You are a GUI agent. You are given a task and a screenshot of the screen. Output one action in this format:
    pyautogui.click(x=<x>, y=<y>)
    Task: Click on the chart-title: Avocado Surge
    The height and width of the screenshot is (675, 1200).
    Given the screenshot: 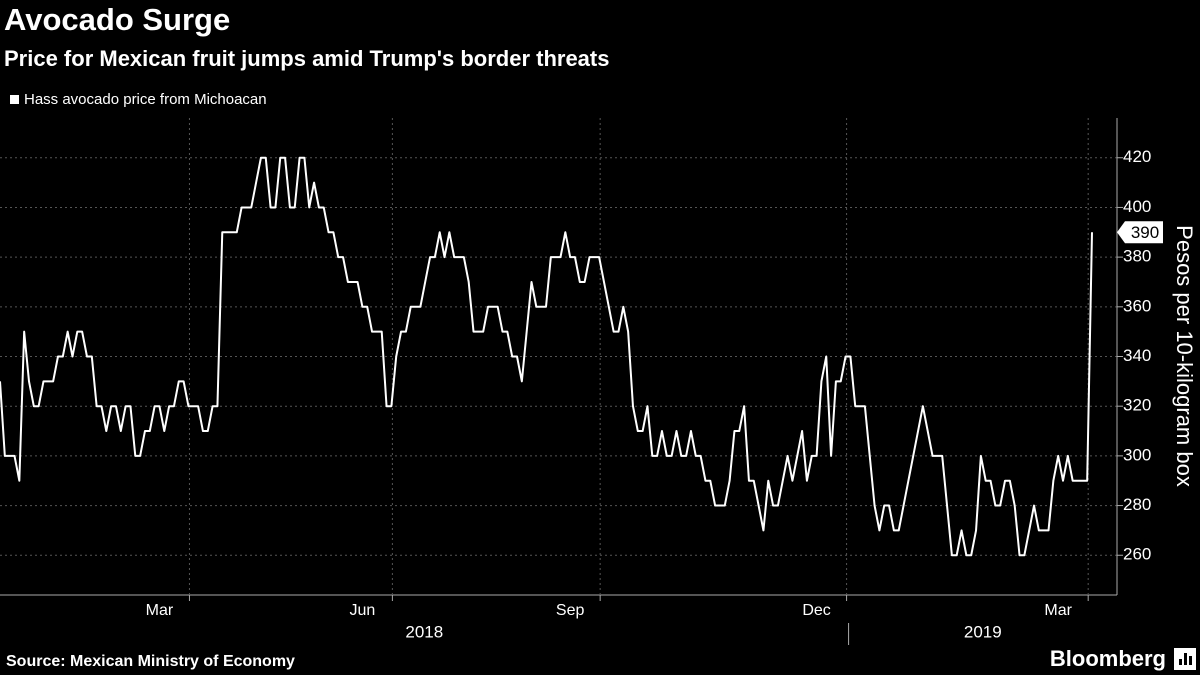 What is the action you would take?
    pyautogui.click(x=117, y=19)
    